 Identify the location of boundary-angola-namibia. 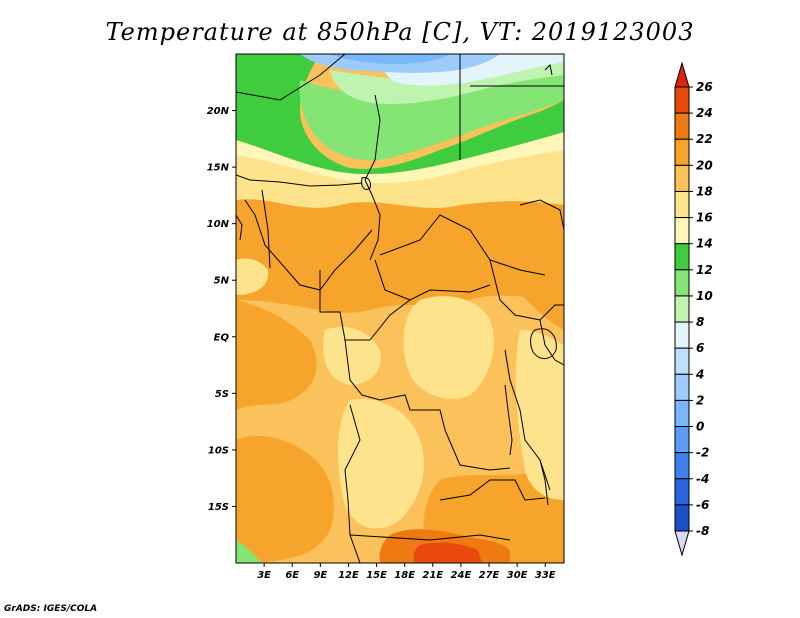
(430, 537).